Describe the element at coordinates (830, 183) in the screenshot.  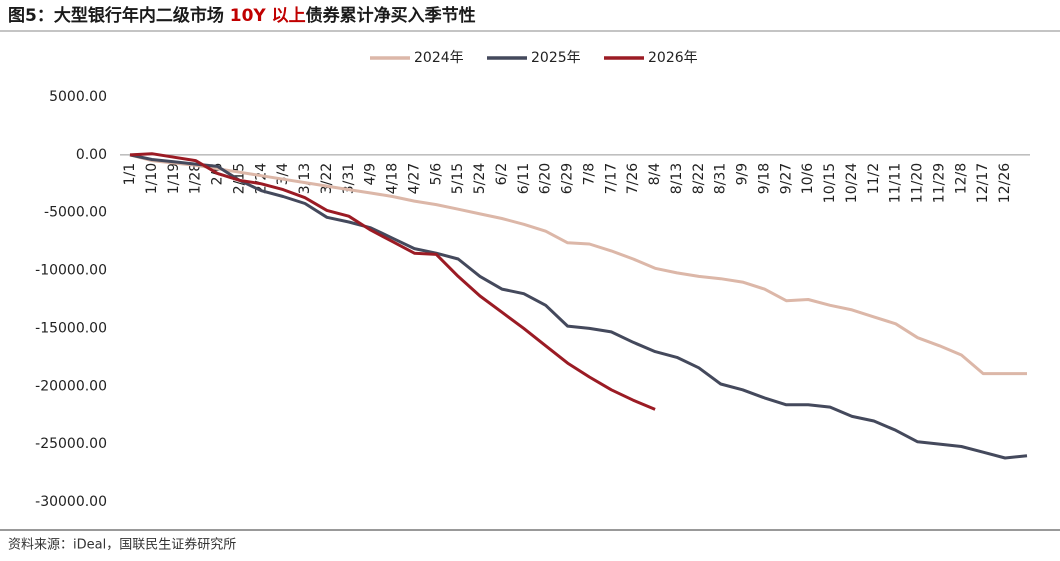
I see `x-tick-label: 10/15` at that location.